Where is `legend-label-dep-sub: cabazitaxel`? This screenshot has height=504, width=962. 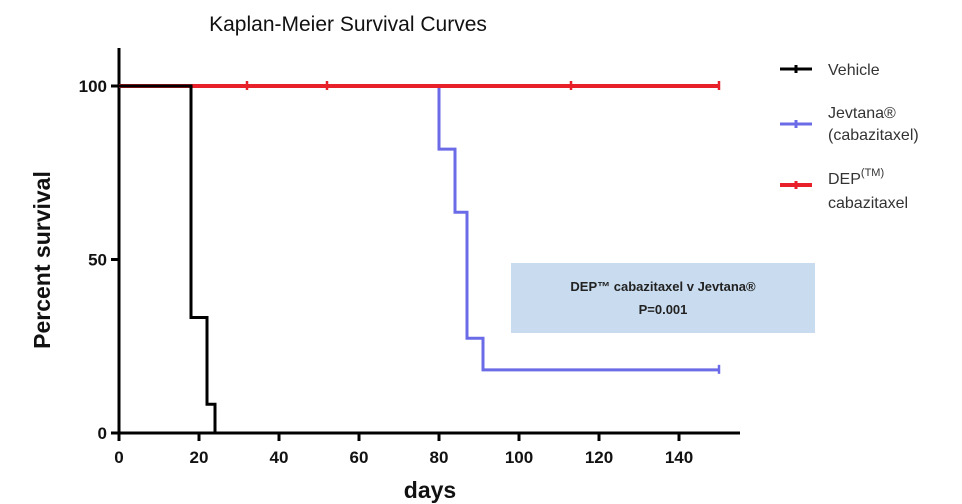
legend-label-dep-sub: cabazitaxel is located at coordinates (868, 203).